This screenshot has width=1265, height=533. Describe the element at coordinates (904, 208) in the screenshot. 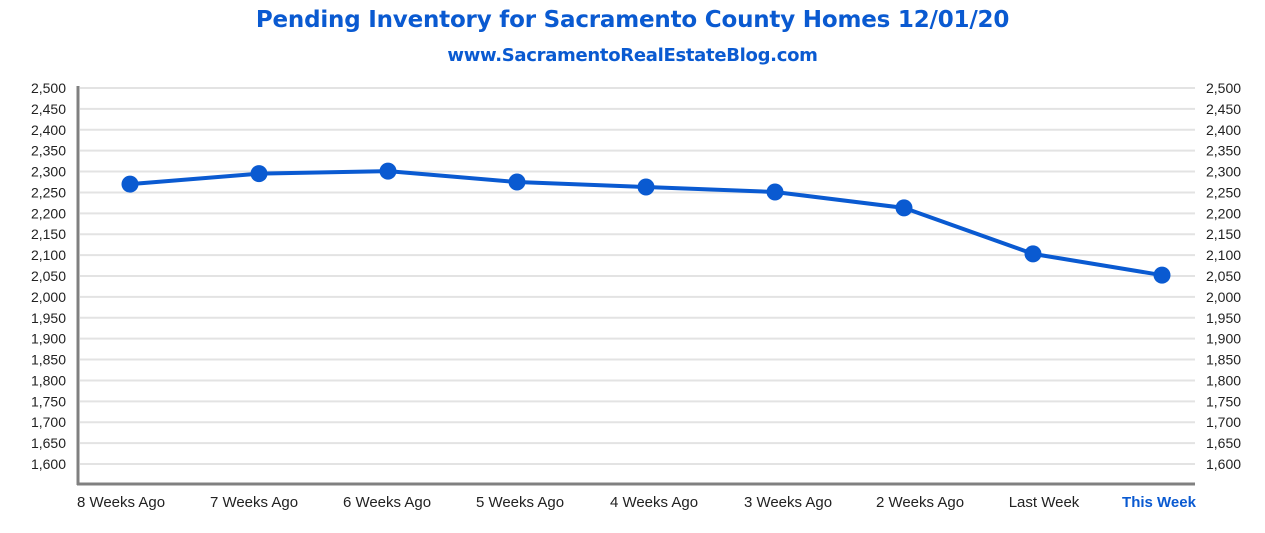

I see `data-point-2-weeks-ago` at that location.